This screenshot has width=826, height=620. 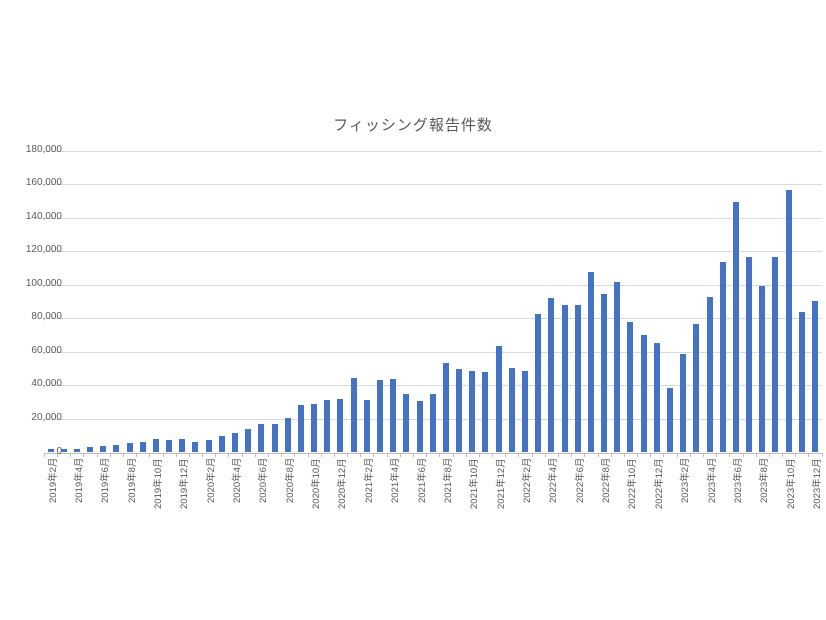 What do you see at coordinates (142, 447) in the screenshot?
I see `bar-2019年9月` at bounding box center [142, 447].